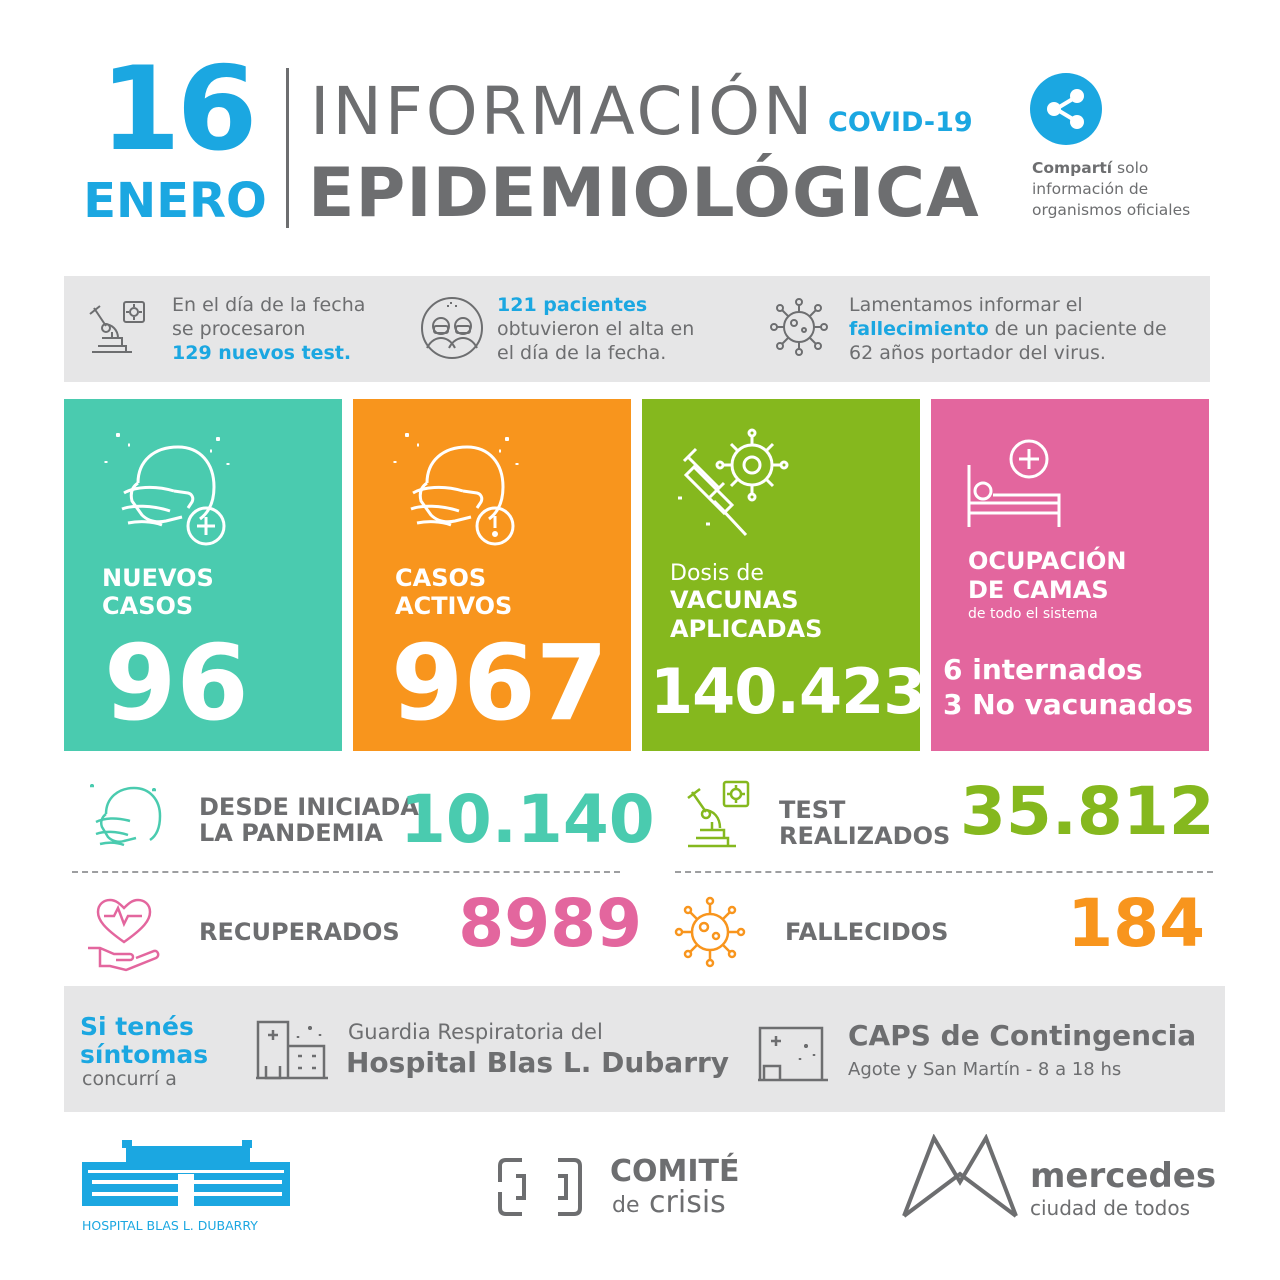  What do you see at coordinates (1068, 704) in the screenshot?
I see `tile-beds-line2: 3 No vacunados` at bounding box center [1068, 704].